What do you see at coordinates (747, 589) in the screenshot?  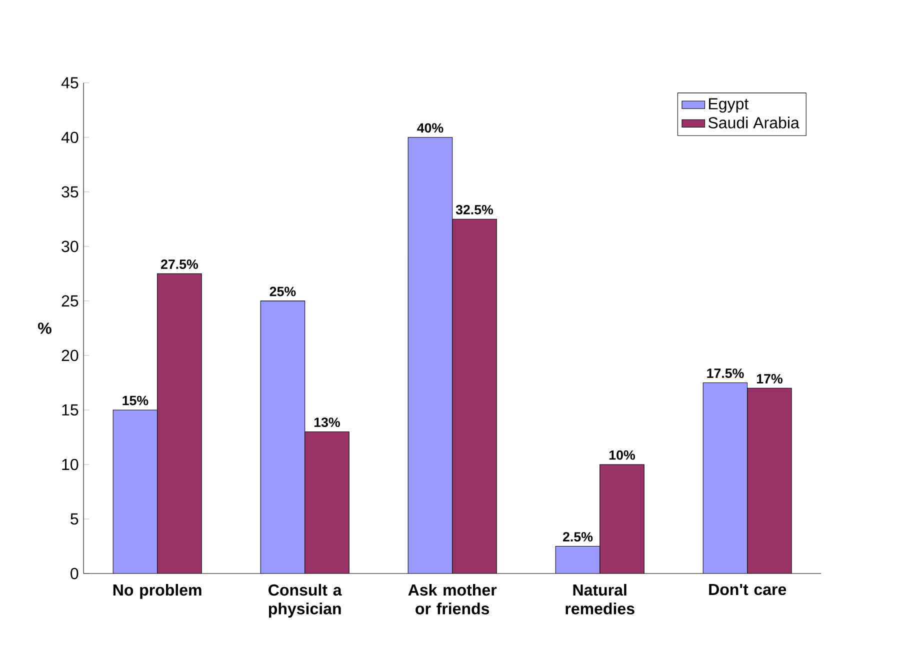 I see `x-tick-label: Don't care` at bounding box center [747, 589].